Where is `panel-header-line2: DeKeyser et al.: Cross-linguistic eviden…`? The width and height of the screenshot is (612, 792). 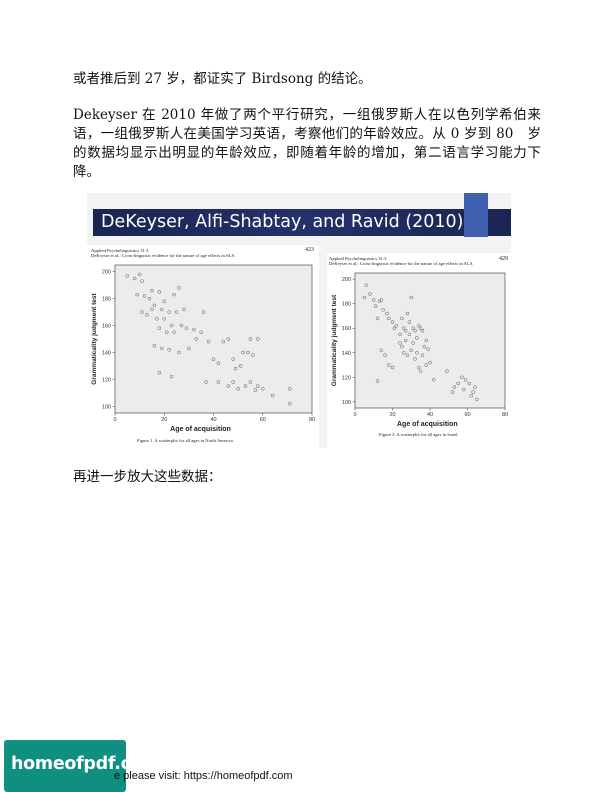 panel-header-line2: DeKeyser et al.: Cross-linguistic eviden… is located at coordinates (401, 263).